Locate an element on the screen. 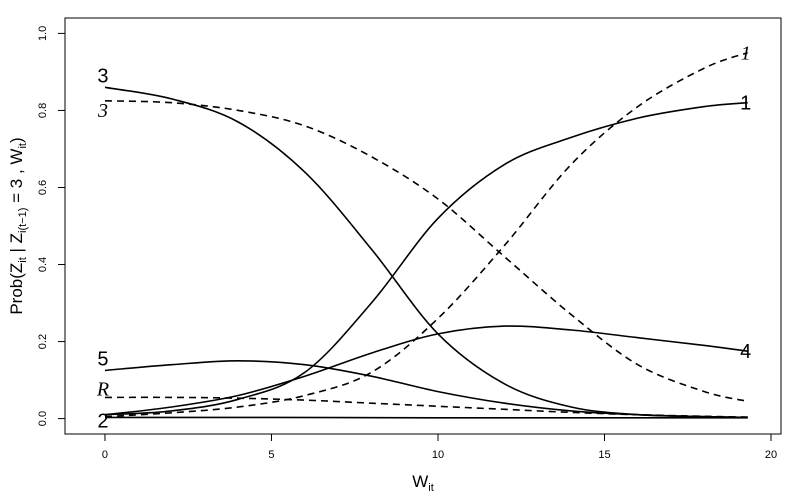 Image resolution: width=800 pixels, height=500 pixels. y-tick-label: 0.8 is located at coordinates (43, 110).